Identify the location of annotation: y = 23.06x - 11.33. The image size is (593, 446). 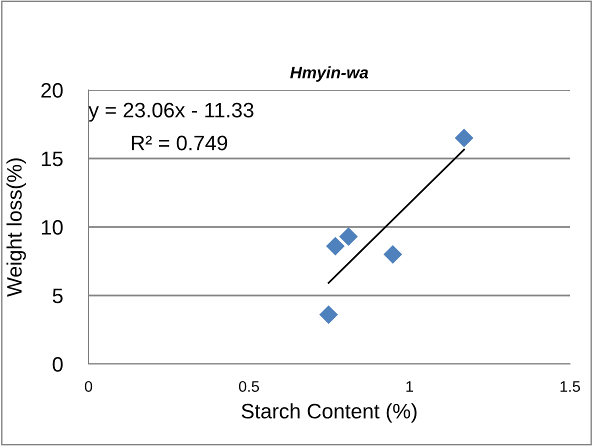
(171, 112).